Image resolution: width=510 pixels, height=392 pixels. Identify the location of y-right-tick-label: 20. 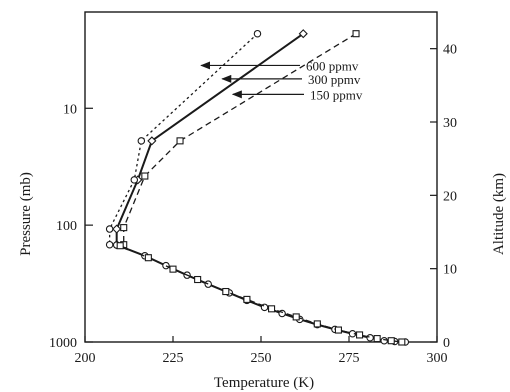
(450, 196).